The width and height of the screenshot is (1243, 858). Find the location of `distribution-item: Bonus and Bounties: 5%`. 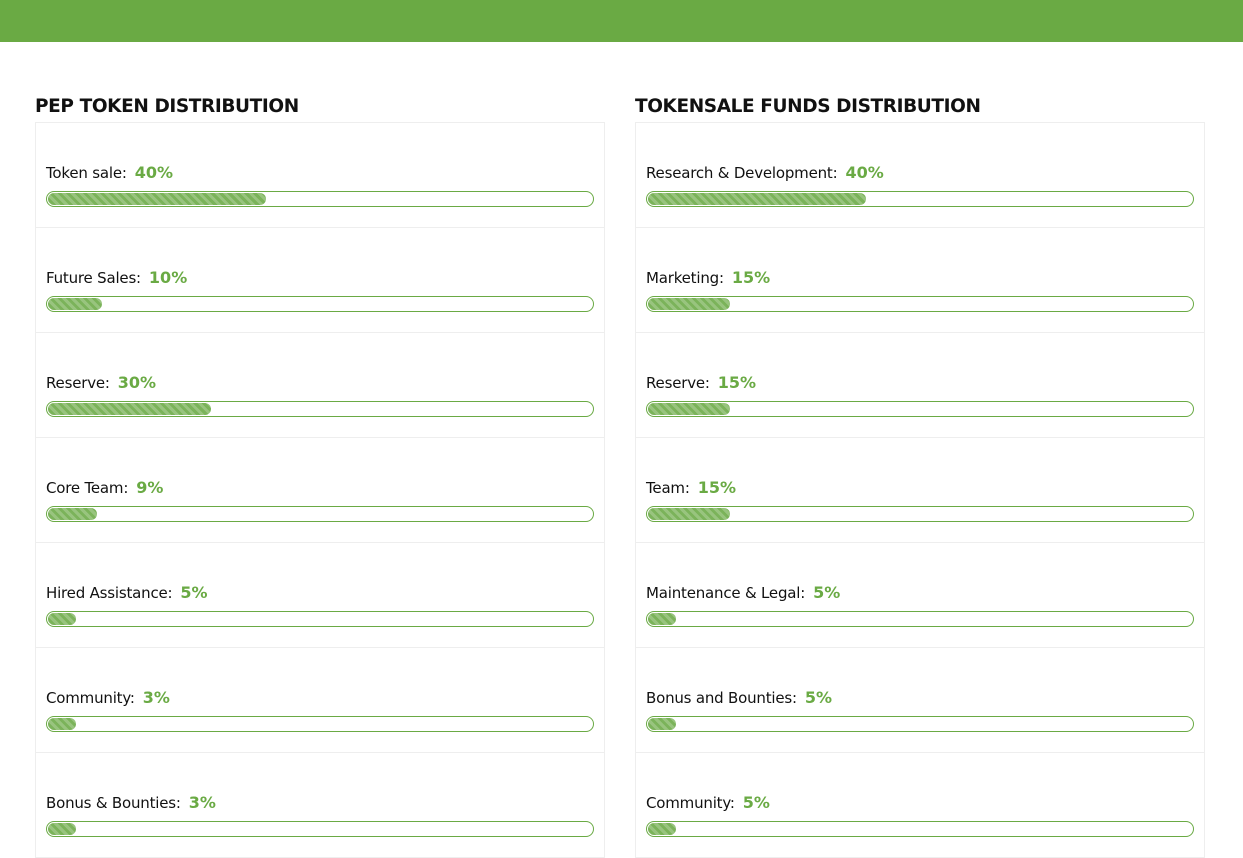

distribution-item: Bonus and Bounties: 5% is located at coordinates (920, 700).